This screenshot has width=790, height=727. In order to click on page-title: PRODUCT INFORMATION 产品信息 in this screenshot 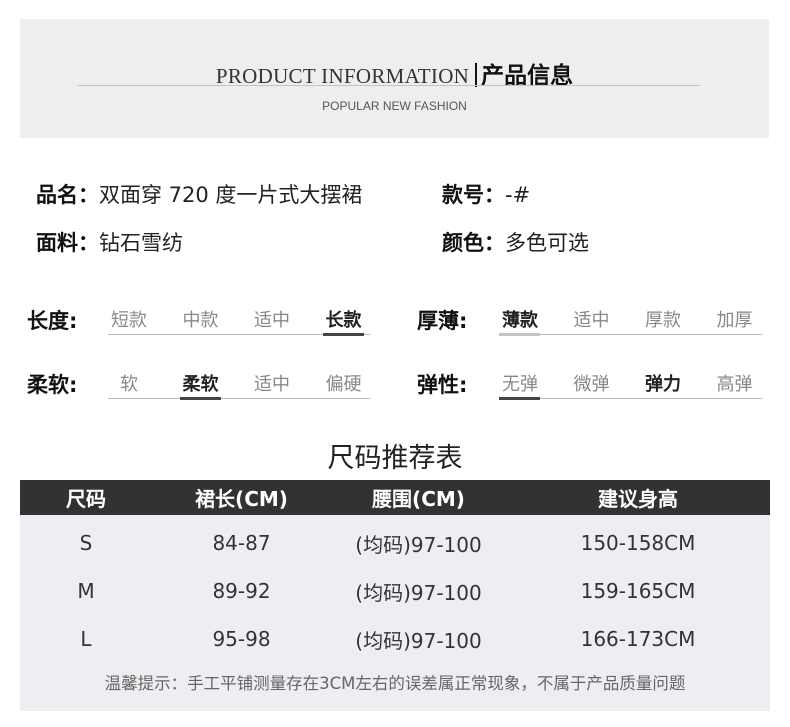, I will do `click(394, 76)`.